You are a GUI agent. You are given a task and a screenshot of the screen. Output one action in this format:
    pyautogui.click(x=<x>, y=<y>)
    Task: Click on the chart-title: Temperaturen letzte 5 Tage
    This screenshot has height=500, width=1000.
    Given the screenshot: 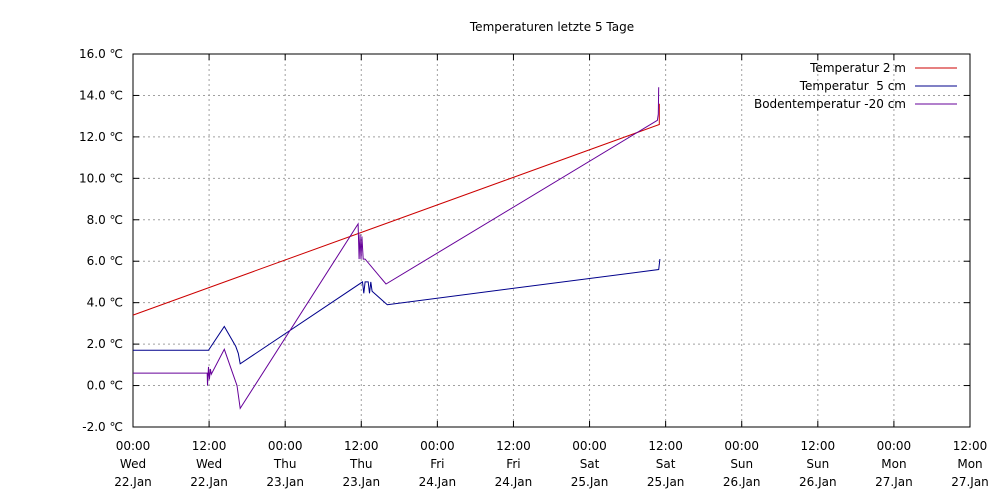 What is the action you would take?
    pyautogui.click(x=551, y=27)
    